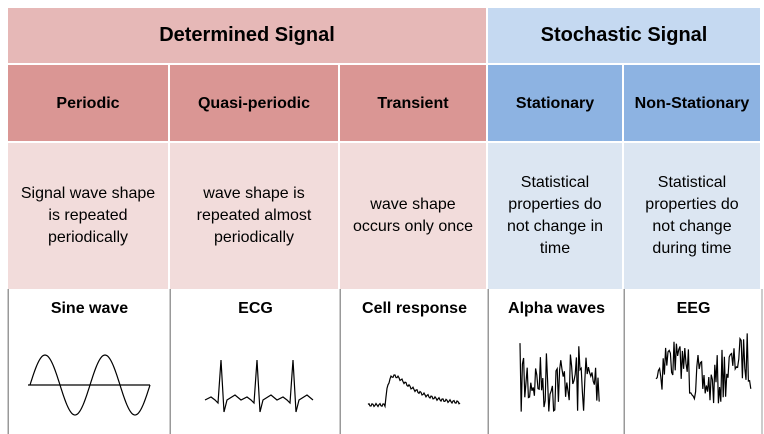 The image size is (764, 434). What do you see at coordinates (414, 391) in the screenshot?
I see `cell-response-wave` at bounding box center [414, 391].